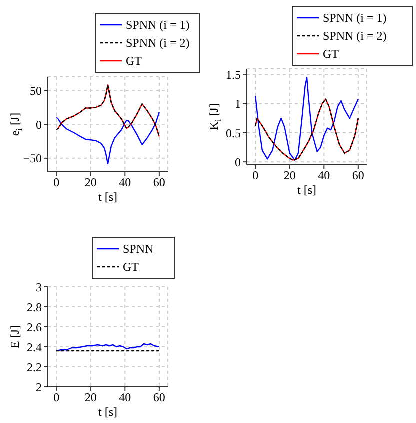 The height and width of the screenshot is (423, 416). Describe the element at coordinates (238, 104) in the screenshot. I see `y-tick-label: 1` at that location.